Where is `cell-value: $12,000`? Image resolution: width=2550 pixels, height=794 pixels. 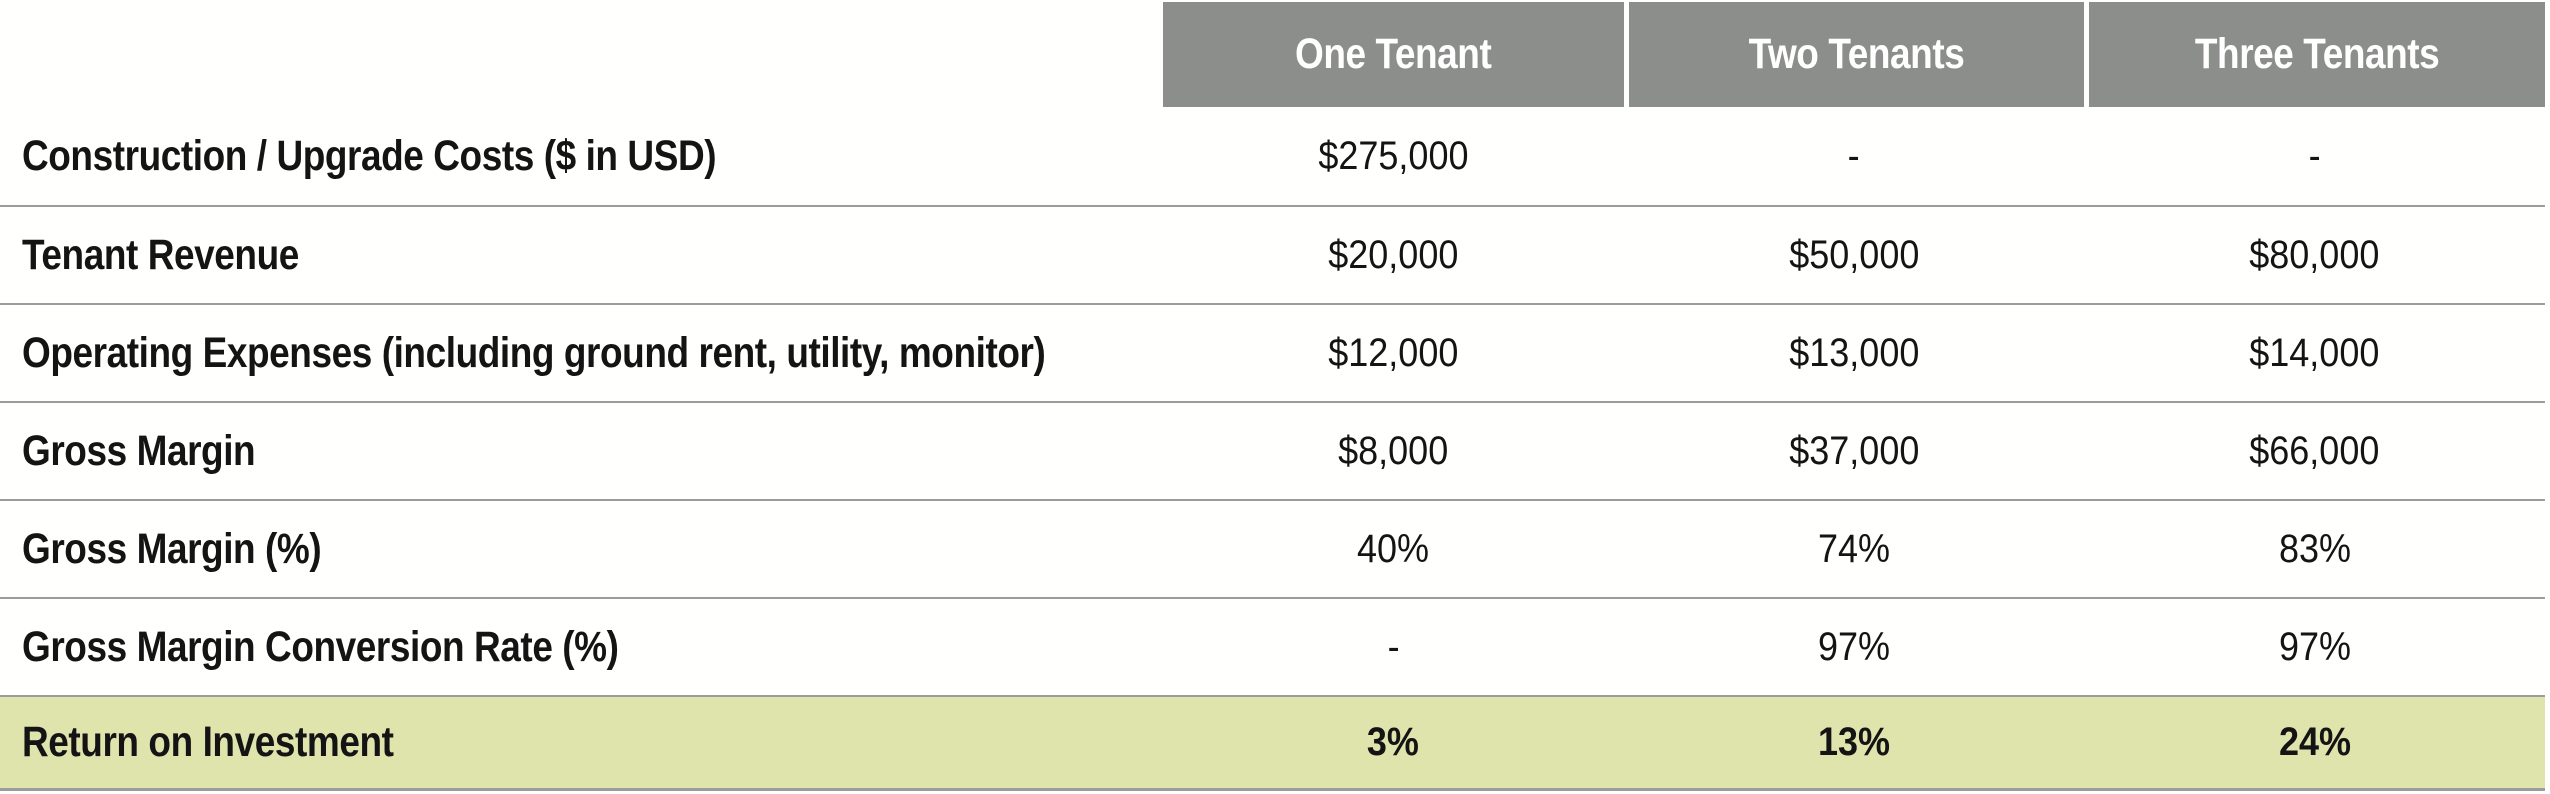 cell-value: $12,000 is located at coordinates (1393, 352).